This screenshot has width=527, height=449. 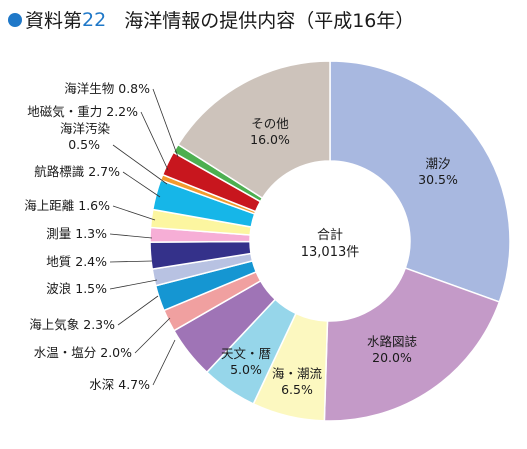 What do you see at coordinates (392, 357) in the screenshot?
I see `slice-value-1: 20.0%` at bounding box center [392, 357].